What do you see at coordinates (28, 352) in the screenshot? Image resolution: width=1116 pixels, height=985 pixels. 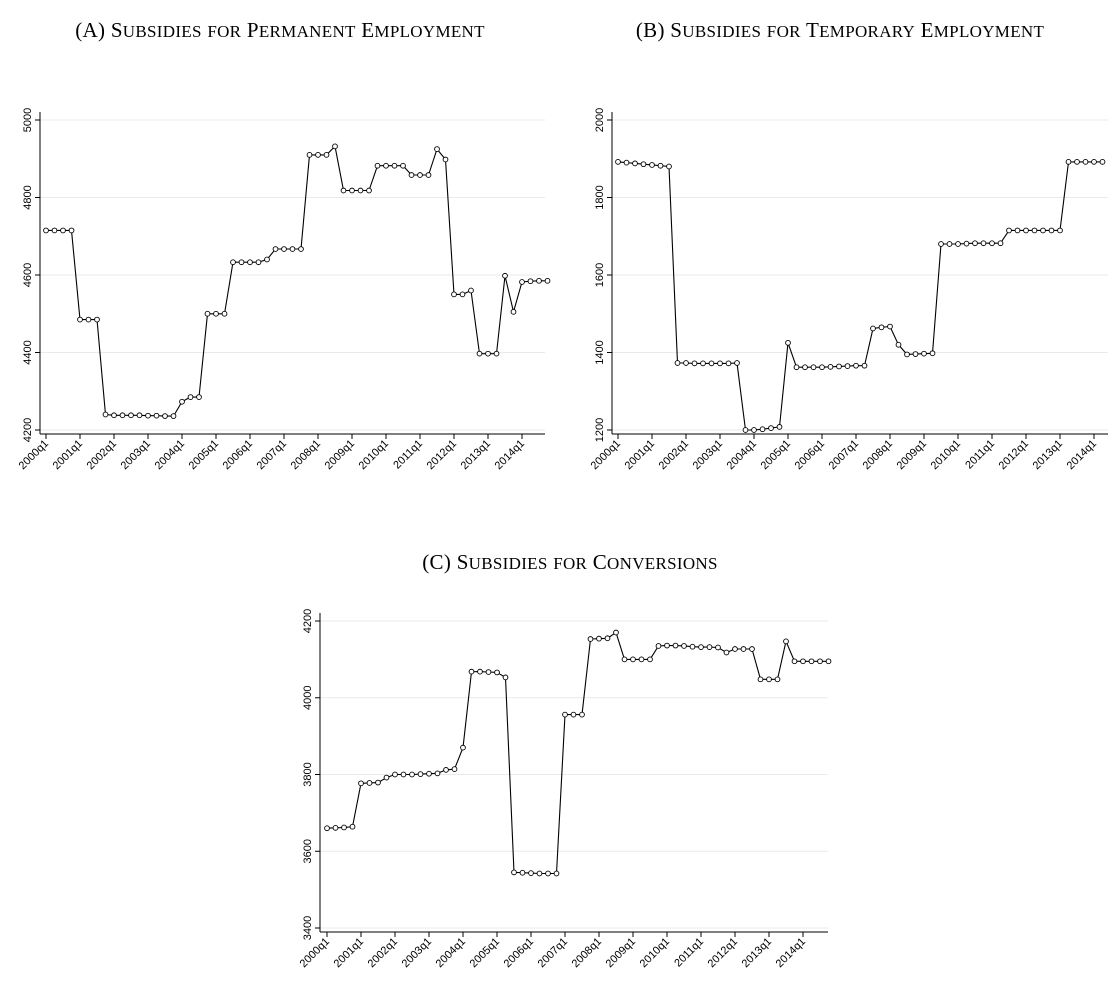 I see `y-tick-label-a-1: 4400` at bounding box center [28, 352].